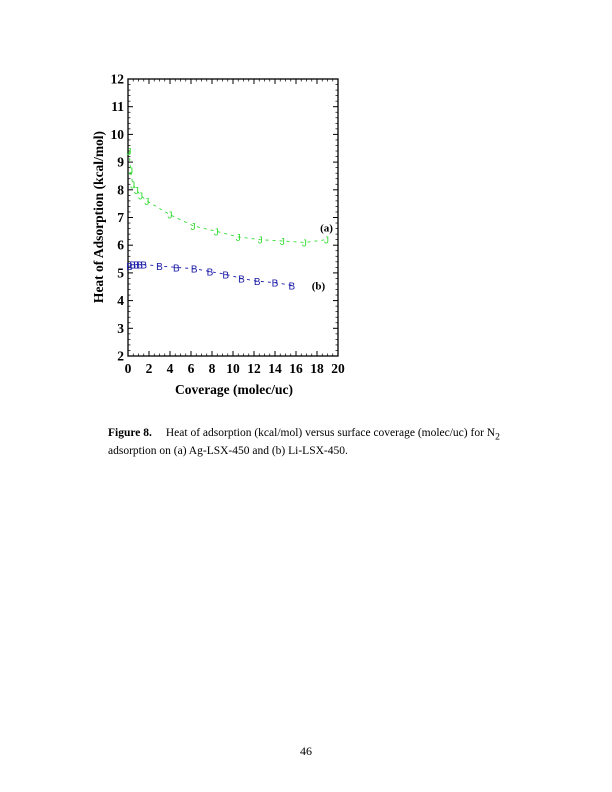 This screenshot has height=792, width=612. I want to click on x-tick-label: 18, so click(317, 368).